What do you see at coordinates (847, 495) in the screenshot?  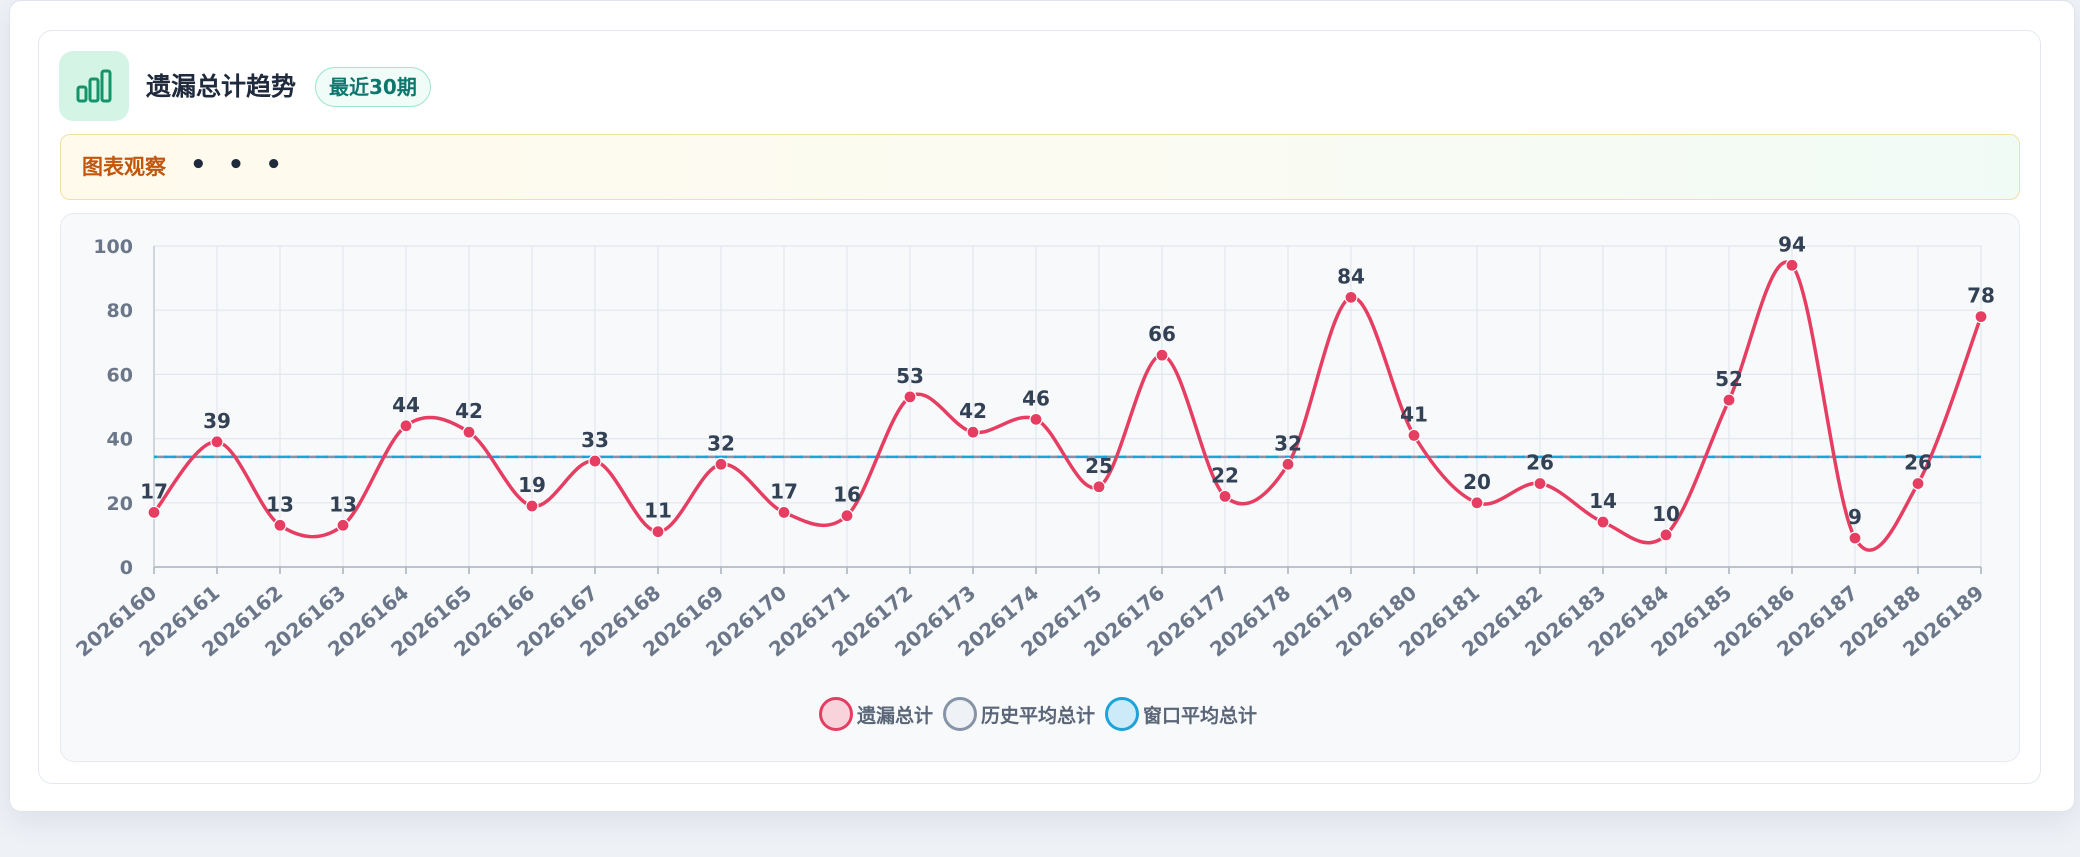 I see `data-label: 16` at bounding box center [847, 495].